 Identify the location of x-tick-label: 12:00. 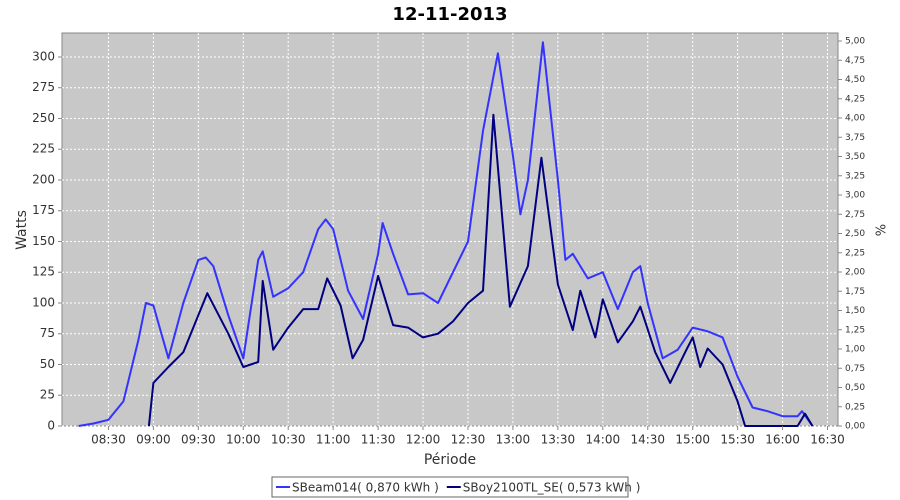
(423, 440).